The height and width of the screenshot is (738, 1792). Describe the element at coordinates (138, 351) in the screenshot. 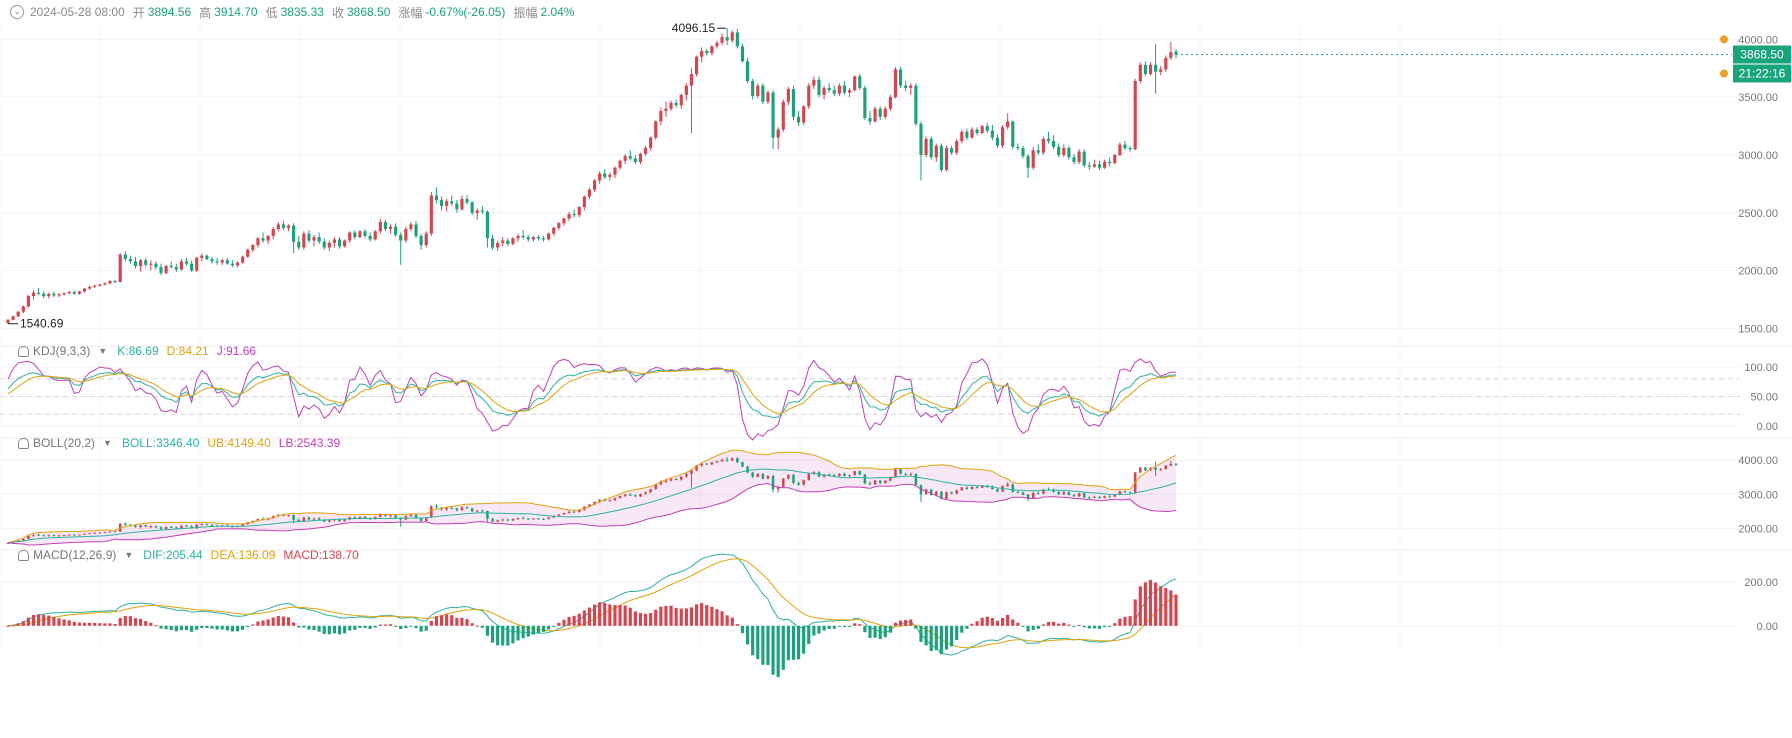

I see `kdj-k-value: K:86.69` at that location.